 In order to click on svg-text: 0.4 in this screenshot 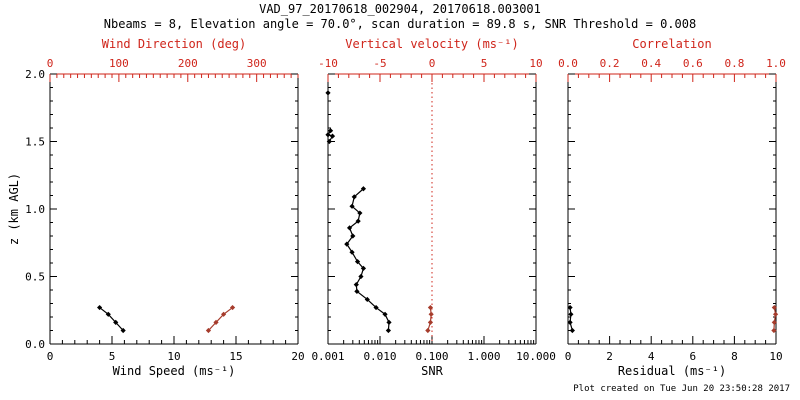, I will do `click(651, 63)`.